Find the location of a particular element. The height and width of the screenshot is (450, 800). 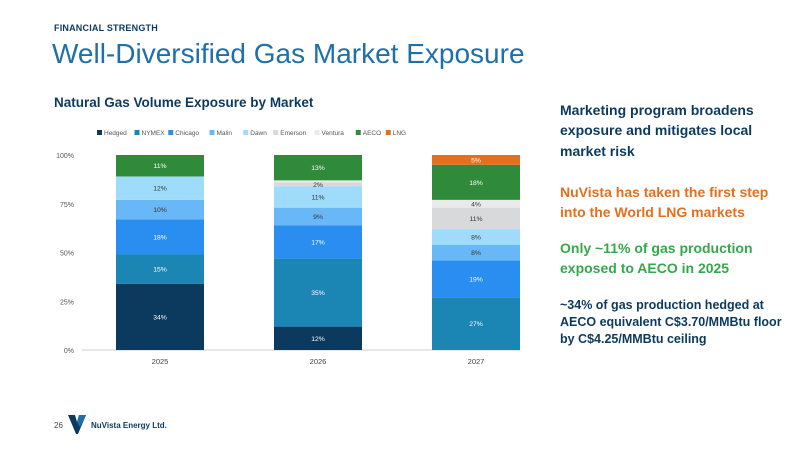

legend-label: NYMEX is located at coordinates (154, 133).